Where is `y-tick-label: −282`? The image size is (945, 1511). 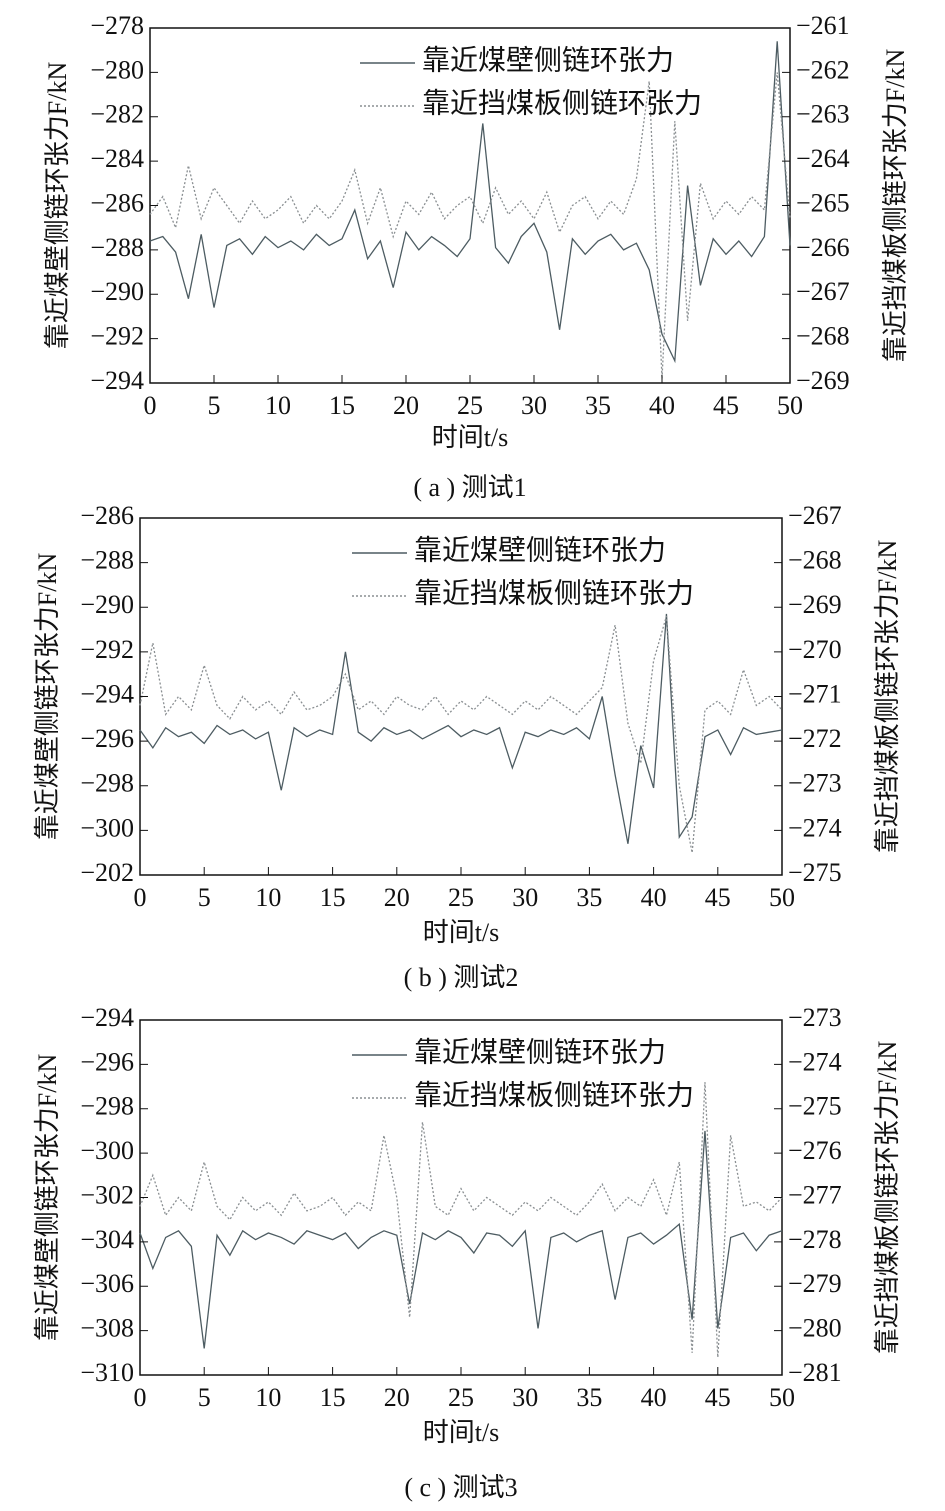 y-tick-label: −282 is located at coordinates (117, 114).